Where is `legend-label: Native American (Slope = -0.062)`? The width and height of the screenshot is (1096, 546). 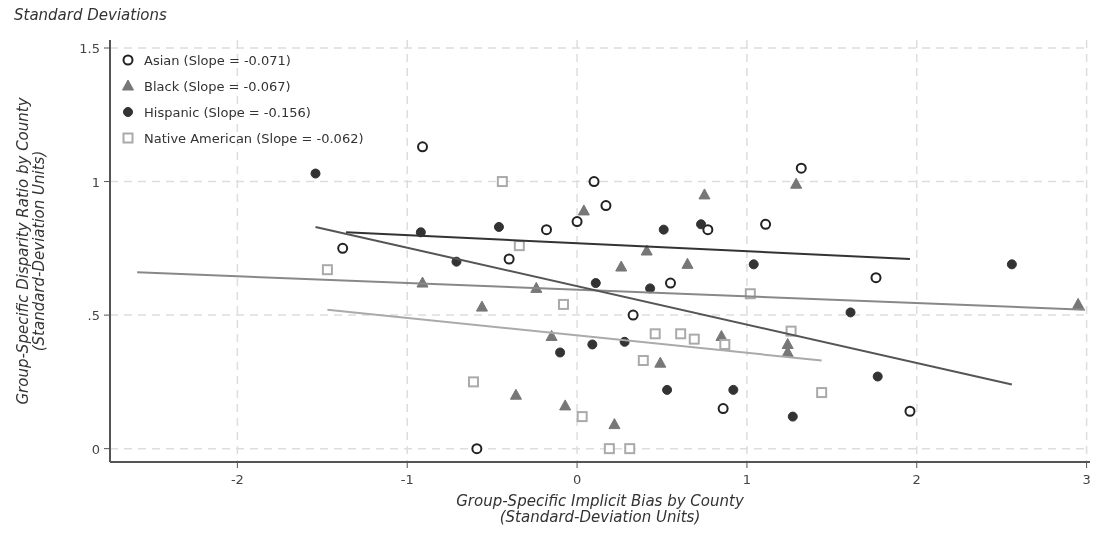 legend-label: Native American (Slope = -0.062) is located at coordinates (254, 138).